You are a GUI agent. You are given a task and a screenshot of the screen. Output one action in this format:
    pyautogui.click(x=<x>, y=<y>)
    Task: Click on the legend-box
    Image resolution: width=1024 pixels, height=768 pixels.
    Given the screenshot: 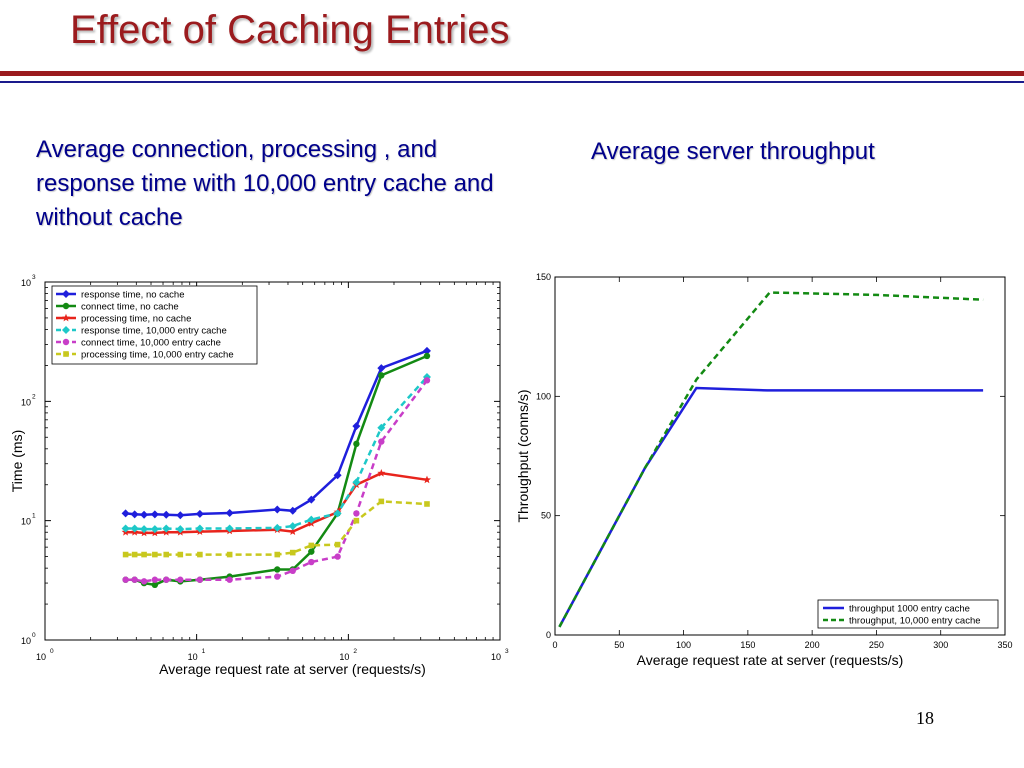 What is the action you would take?
    pyautogui.click(x=908, y=614)
    